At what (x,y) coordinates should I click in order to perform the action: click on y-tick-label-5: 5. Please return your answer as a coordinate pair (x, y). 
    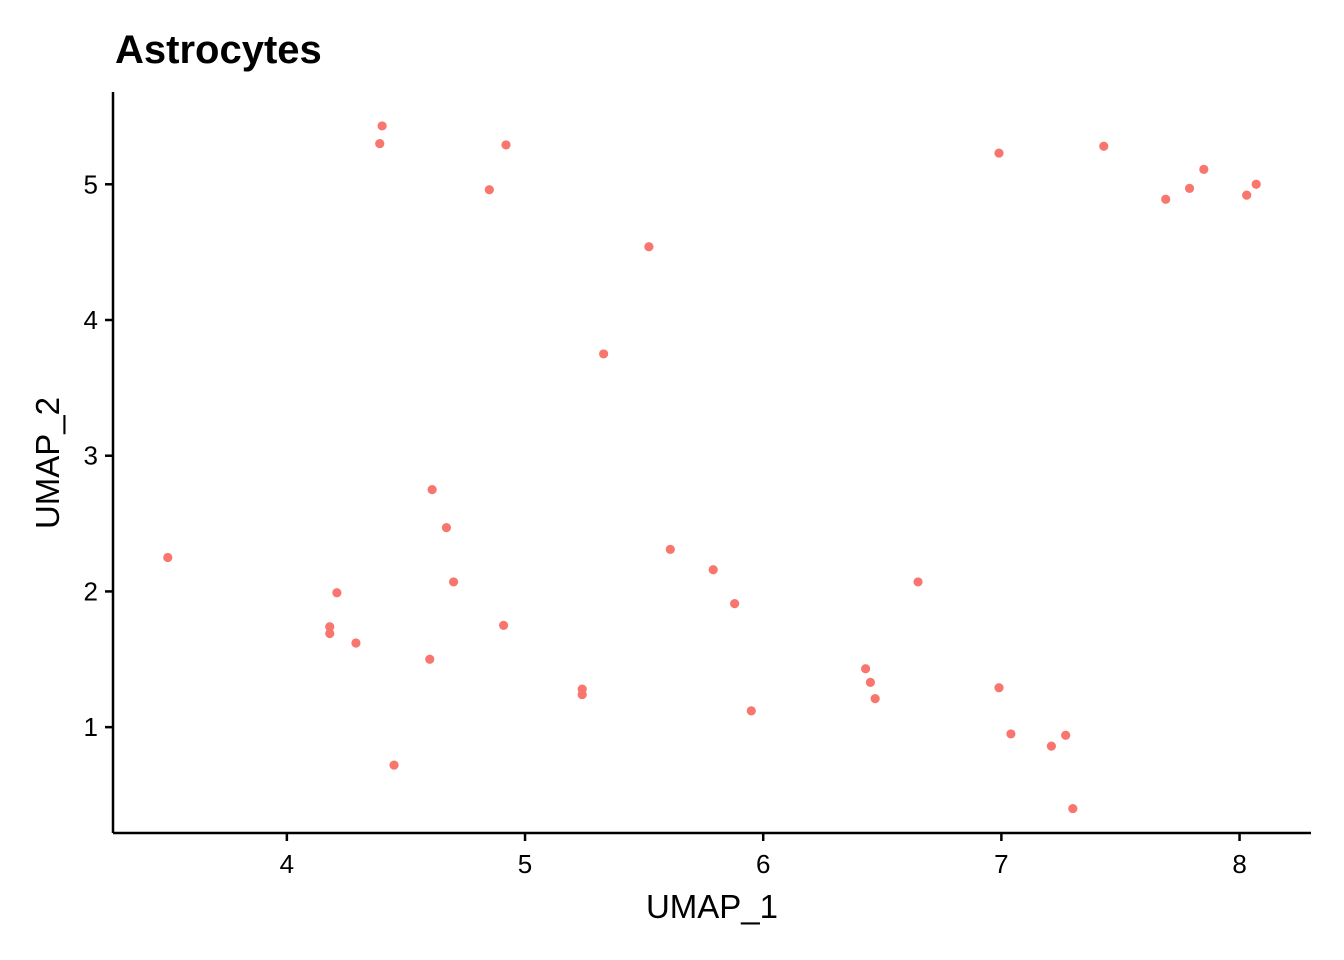
    Looking at the image, I should click on (91, 184).